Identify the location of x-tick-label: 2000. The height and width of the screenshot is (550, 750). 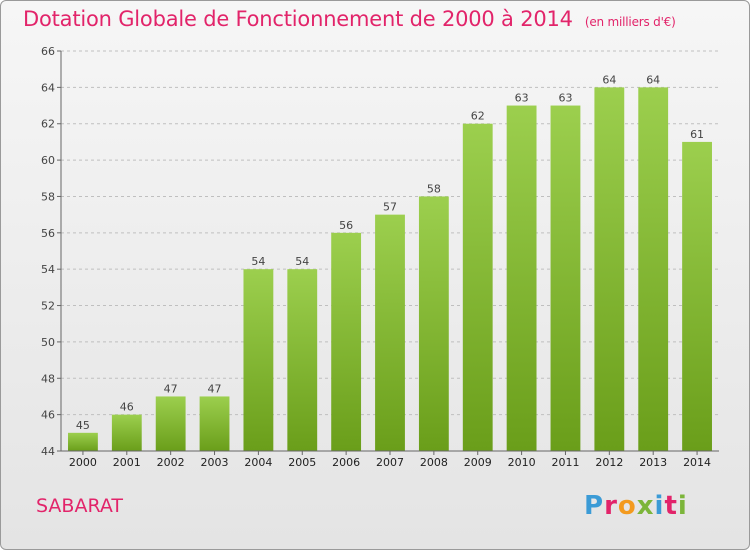
(83, 462).